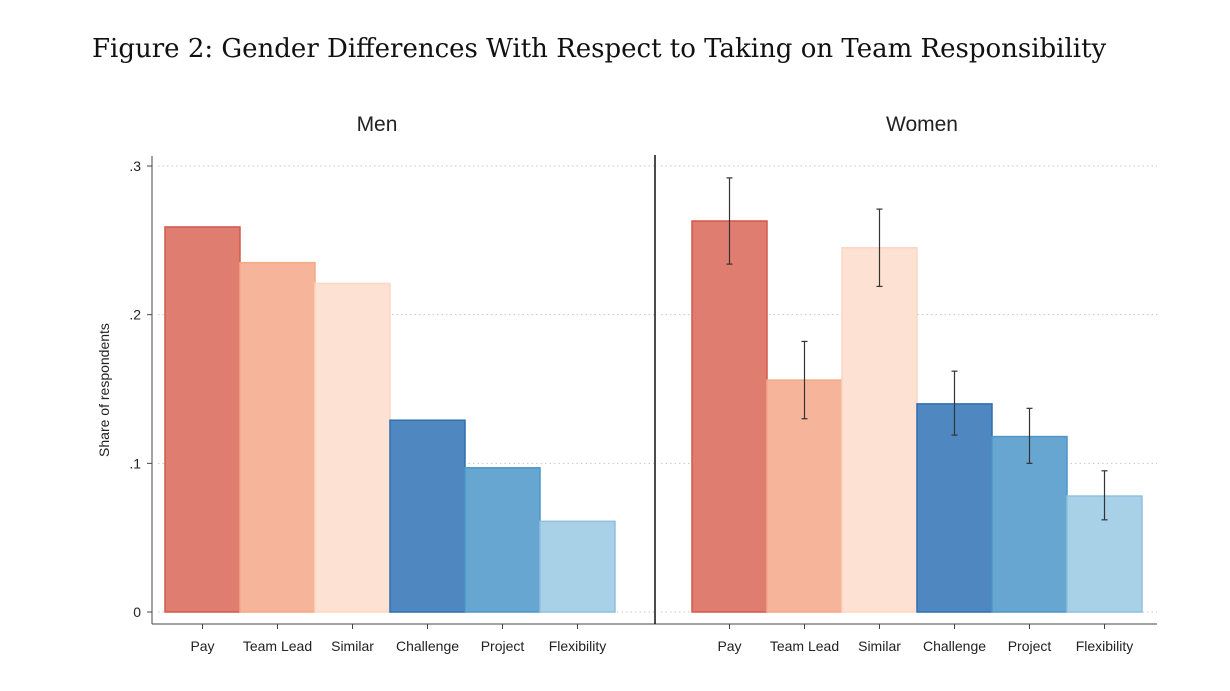 This screenshot has height=691, width=1230. Describe the element at coordinates (577, 566) in the screenshot. I see `bar-men-flexibility` at that location.